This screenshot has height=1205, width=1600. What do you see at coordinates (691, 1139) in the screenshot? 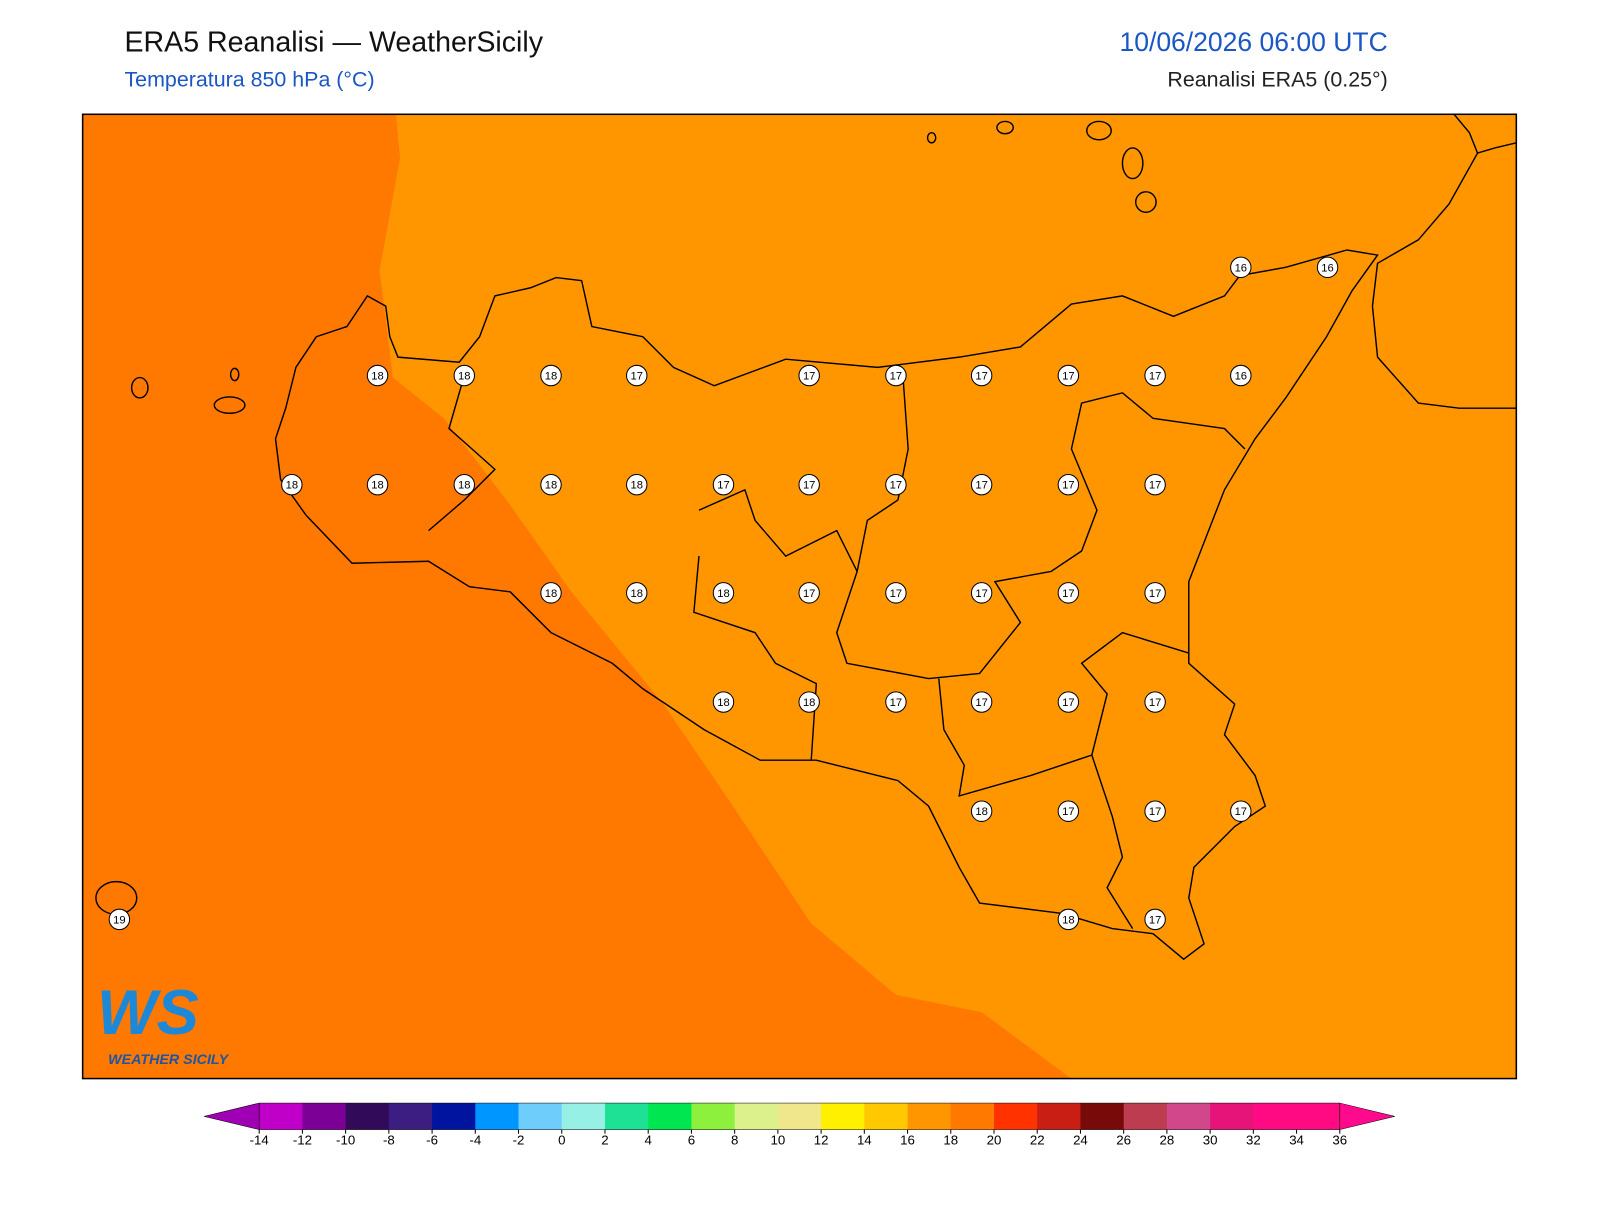
I see `colorbar-tick-label: 6` at bounding box center [691, 1139].